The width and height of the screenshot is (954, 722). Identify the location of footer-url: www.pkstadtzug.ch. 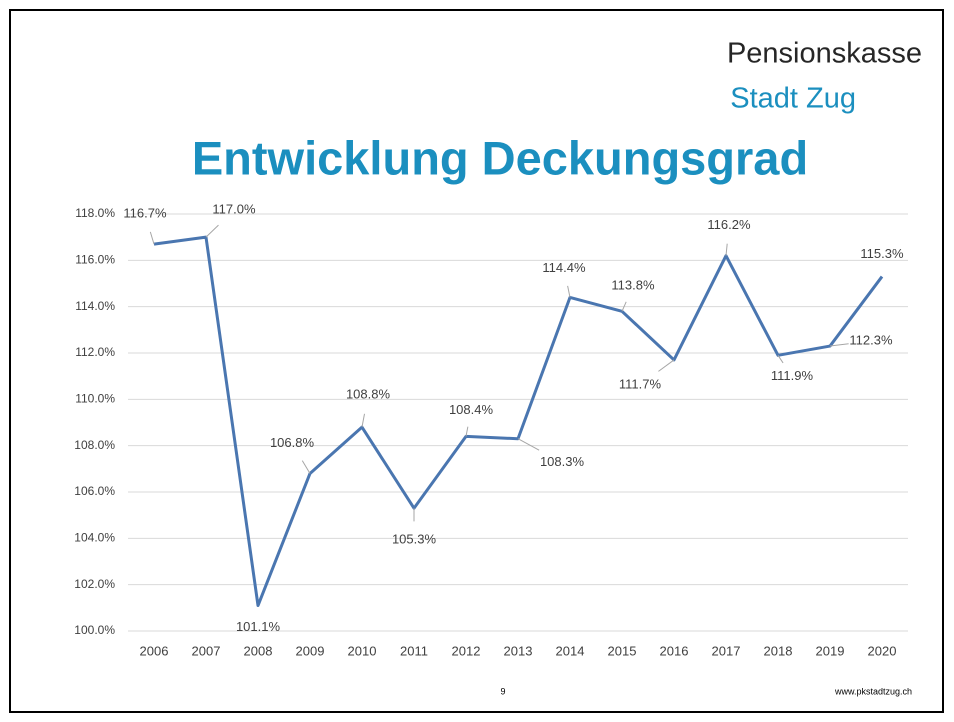
(873, 691).